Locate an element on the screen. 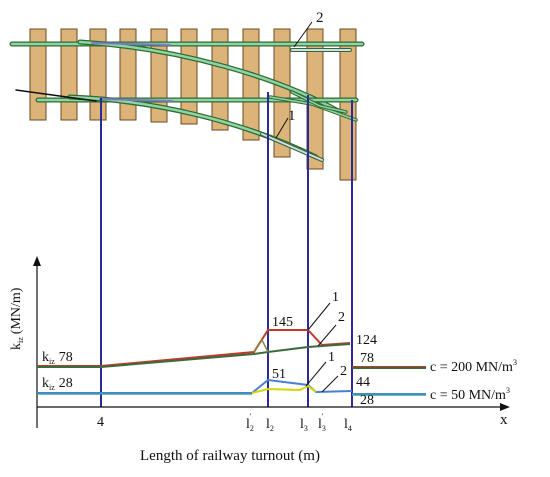  tick-l4: l4 is located at coordinates (348, 425).